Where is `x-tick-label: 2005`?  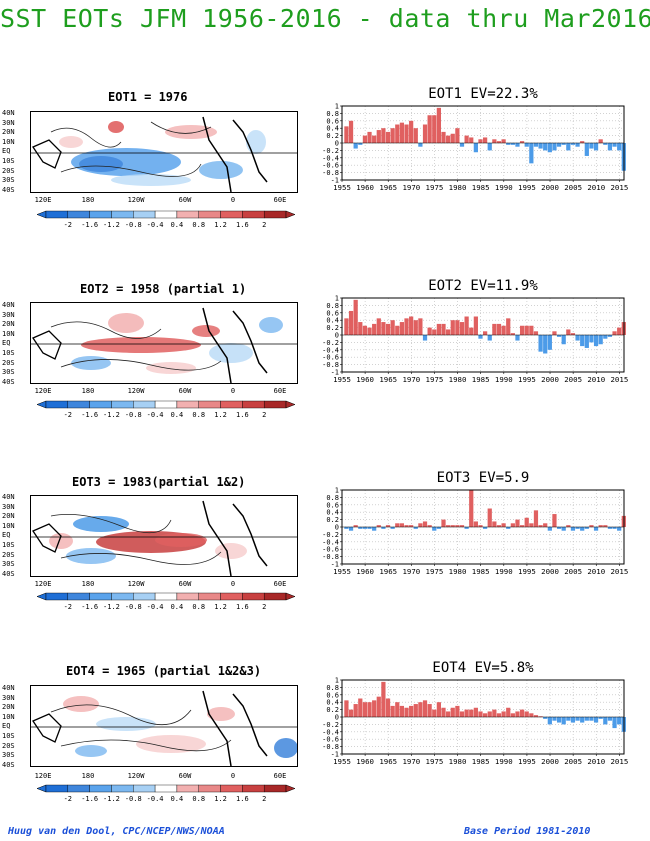
x-tick-label: 2005 is located at coordinates (573, 571).